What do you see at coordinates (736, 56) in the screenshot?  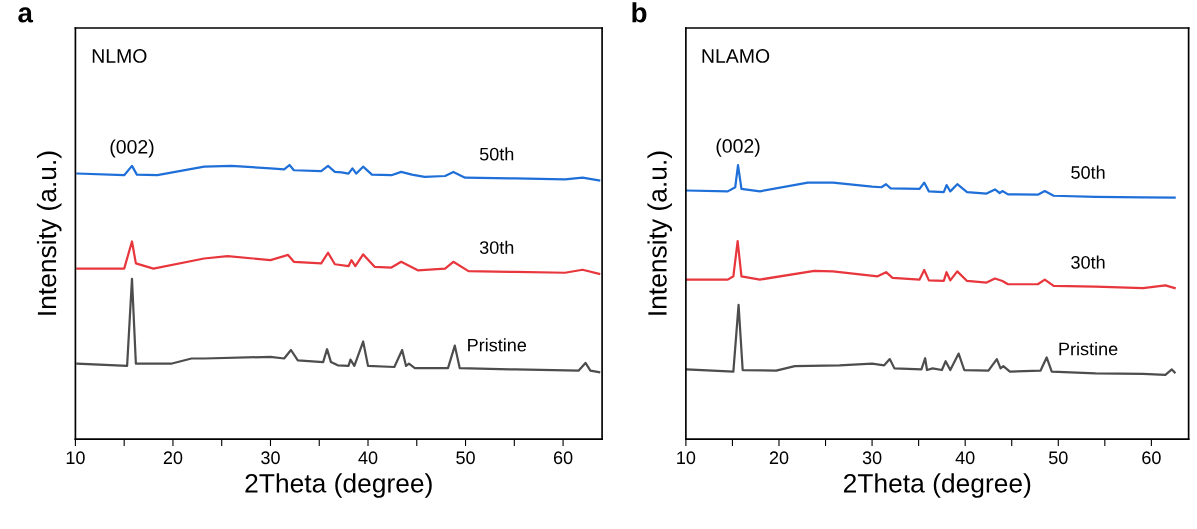 I see `chart-title: NLAMO` at bounding box center [736, 56].